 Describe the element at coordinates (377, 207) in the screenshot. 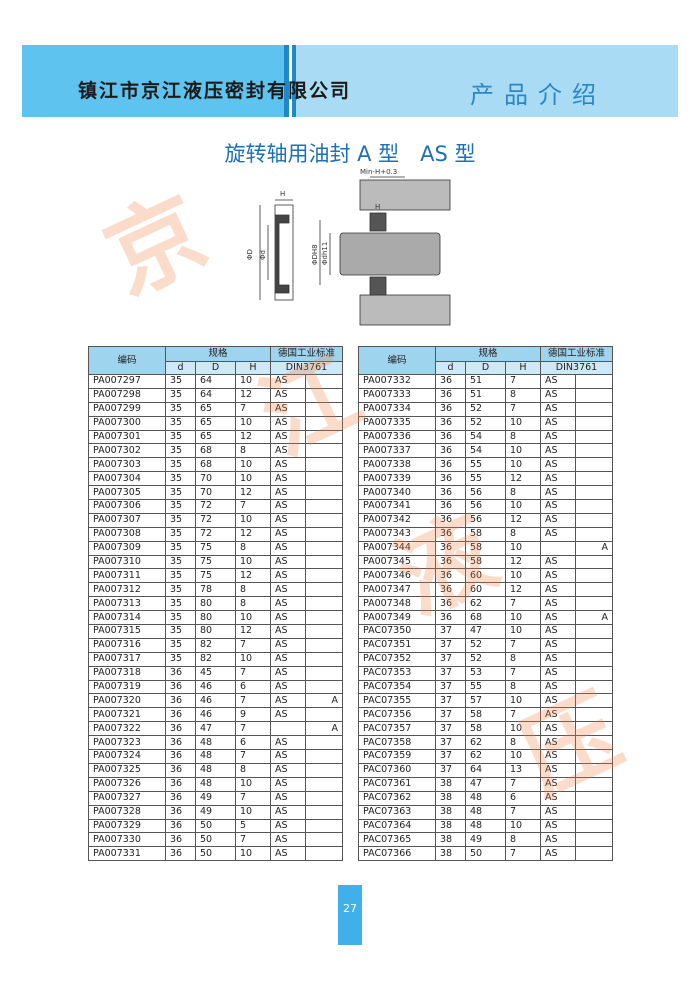

I see `diagram-label: H` at that location.